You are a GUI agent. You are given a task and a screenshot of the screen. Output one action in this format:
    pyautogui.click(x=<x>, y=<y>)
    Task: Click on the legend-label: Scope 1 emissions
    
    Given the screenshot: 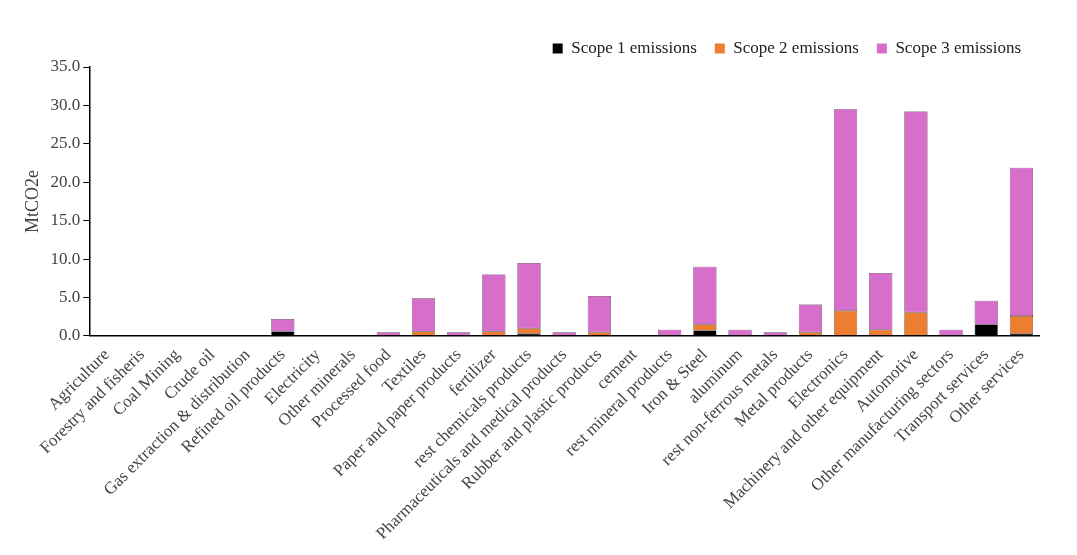 What is the action you would take?
    pyautogui.click(x=634, y=47)
    